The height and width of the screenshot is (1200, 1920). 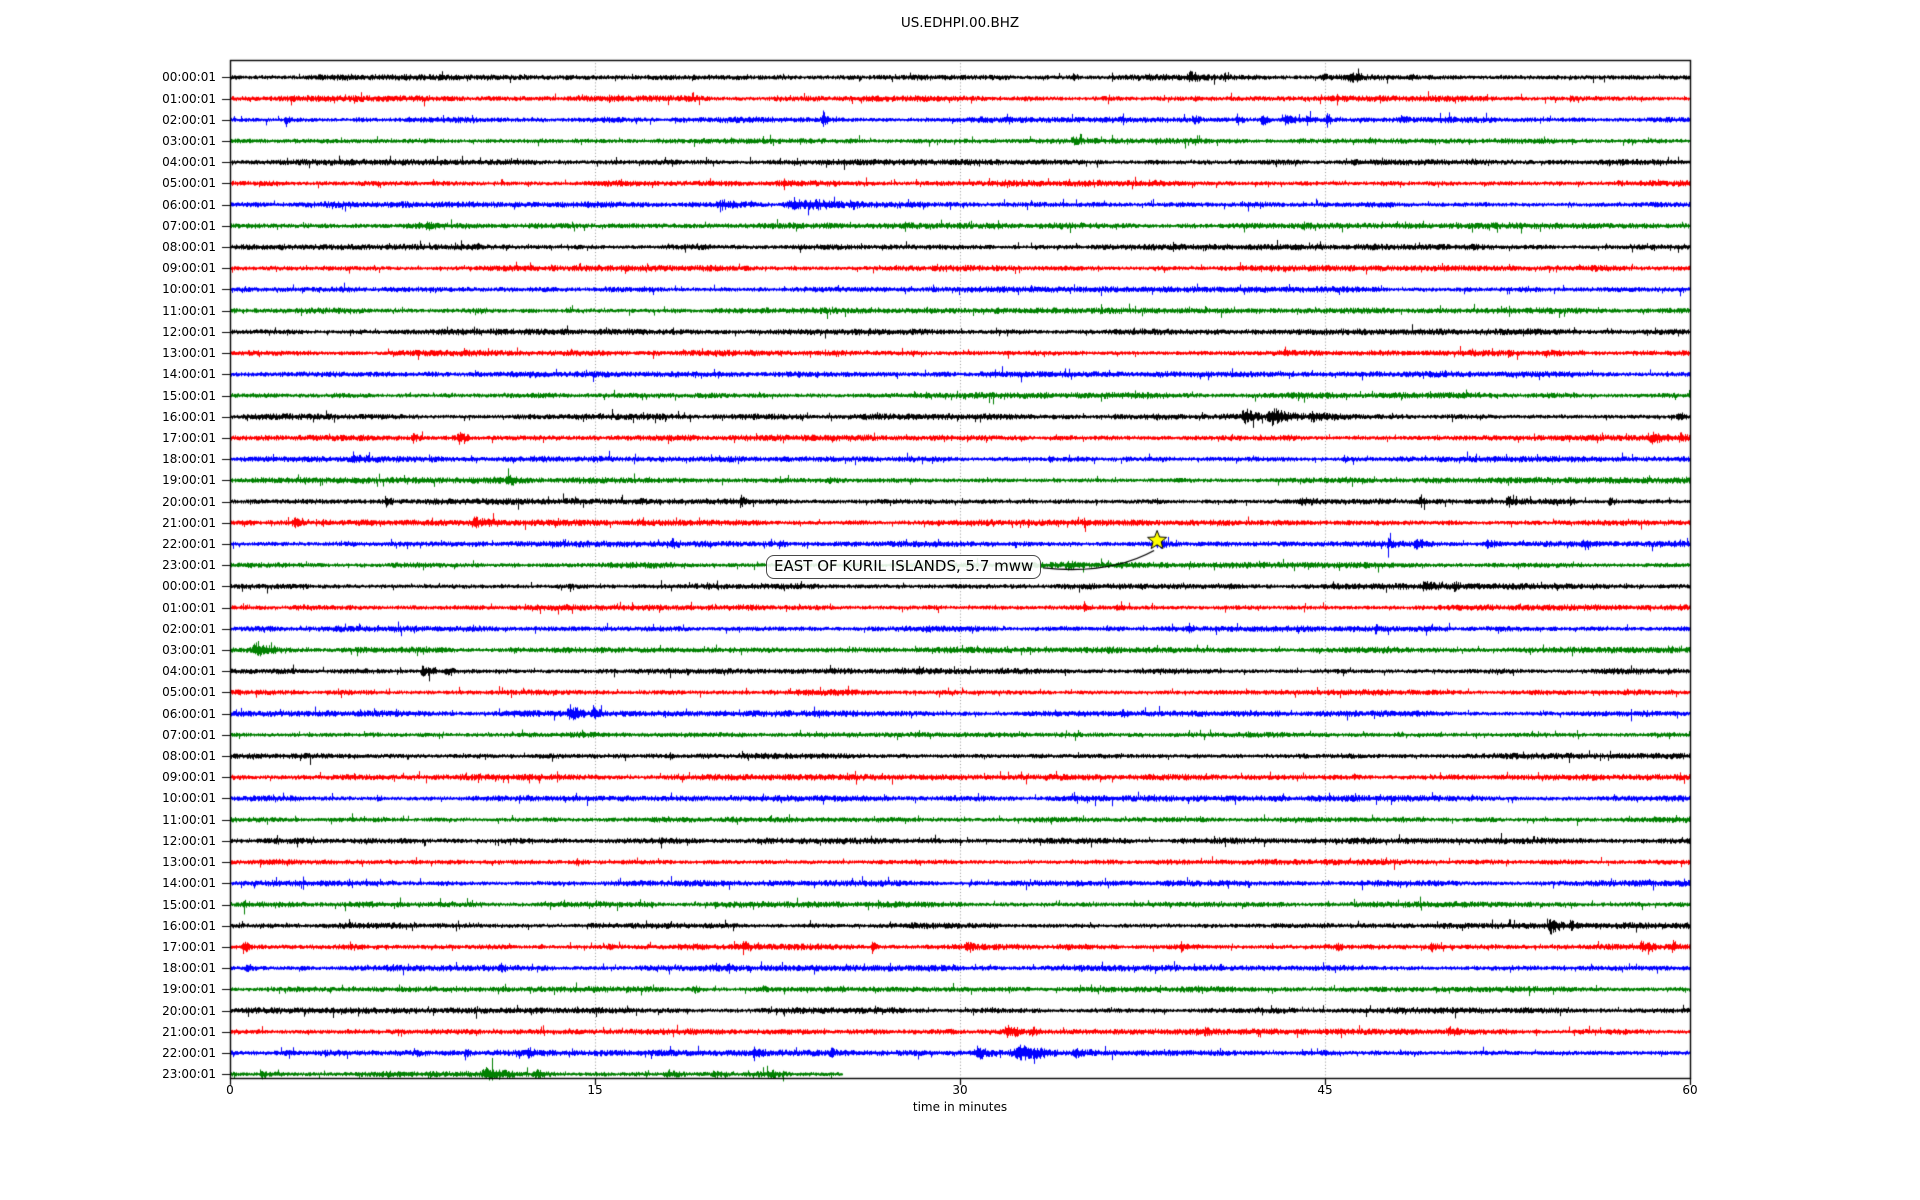 I want to click on event-annotation-label: EAST OF KURIL ISLANDS, 5.7 mww, so click(x=904, y=567).